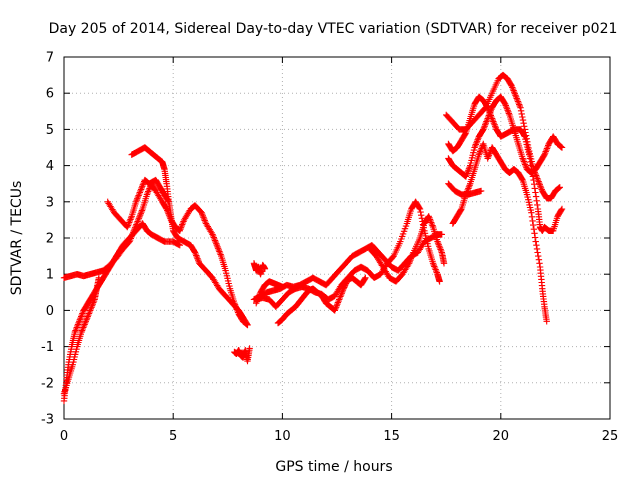  Describe the element at coordinates (50, 166) in the screenshot. I see `y-tick-label: 4` at that location.